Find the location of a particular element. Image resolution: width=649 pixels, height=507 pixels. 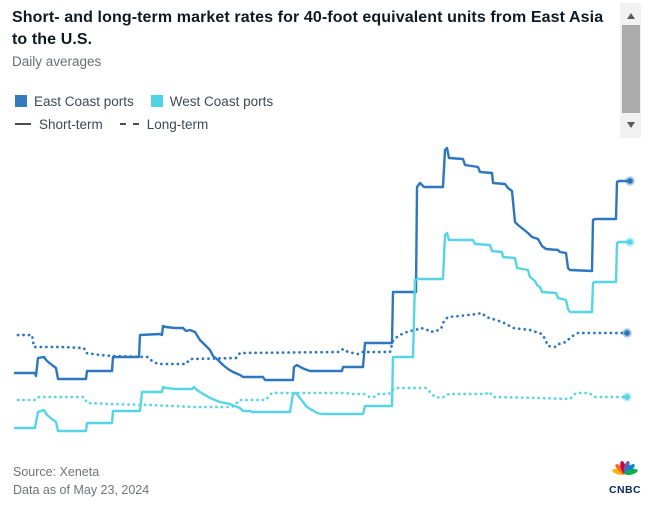

legend-item-west-coast: West Coast ports is located at coordinates (212, 101).